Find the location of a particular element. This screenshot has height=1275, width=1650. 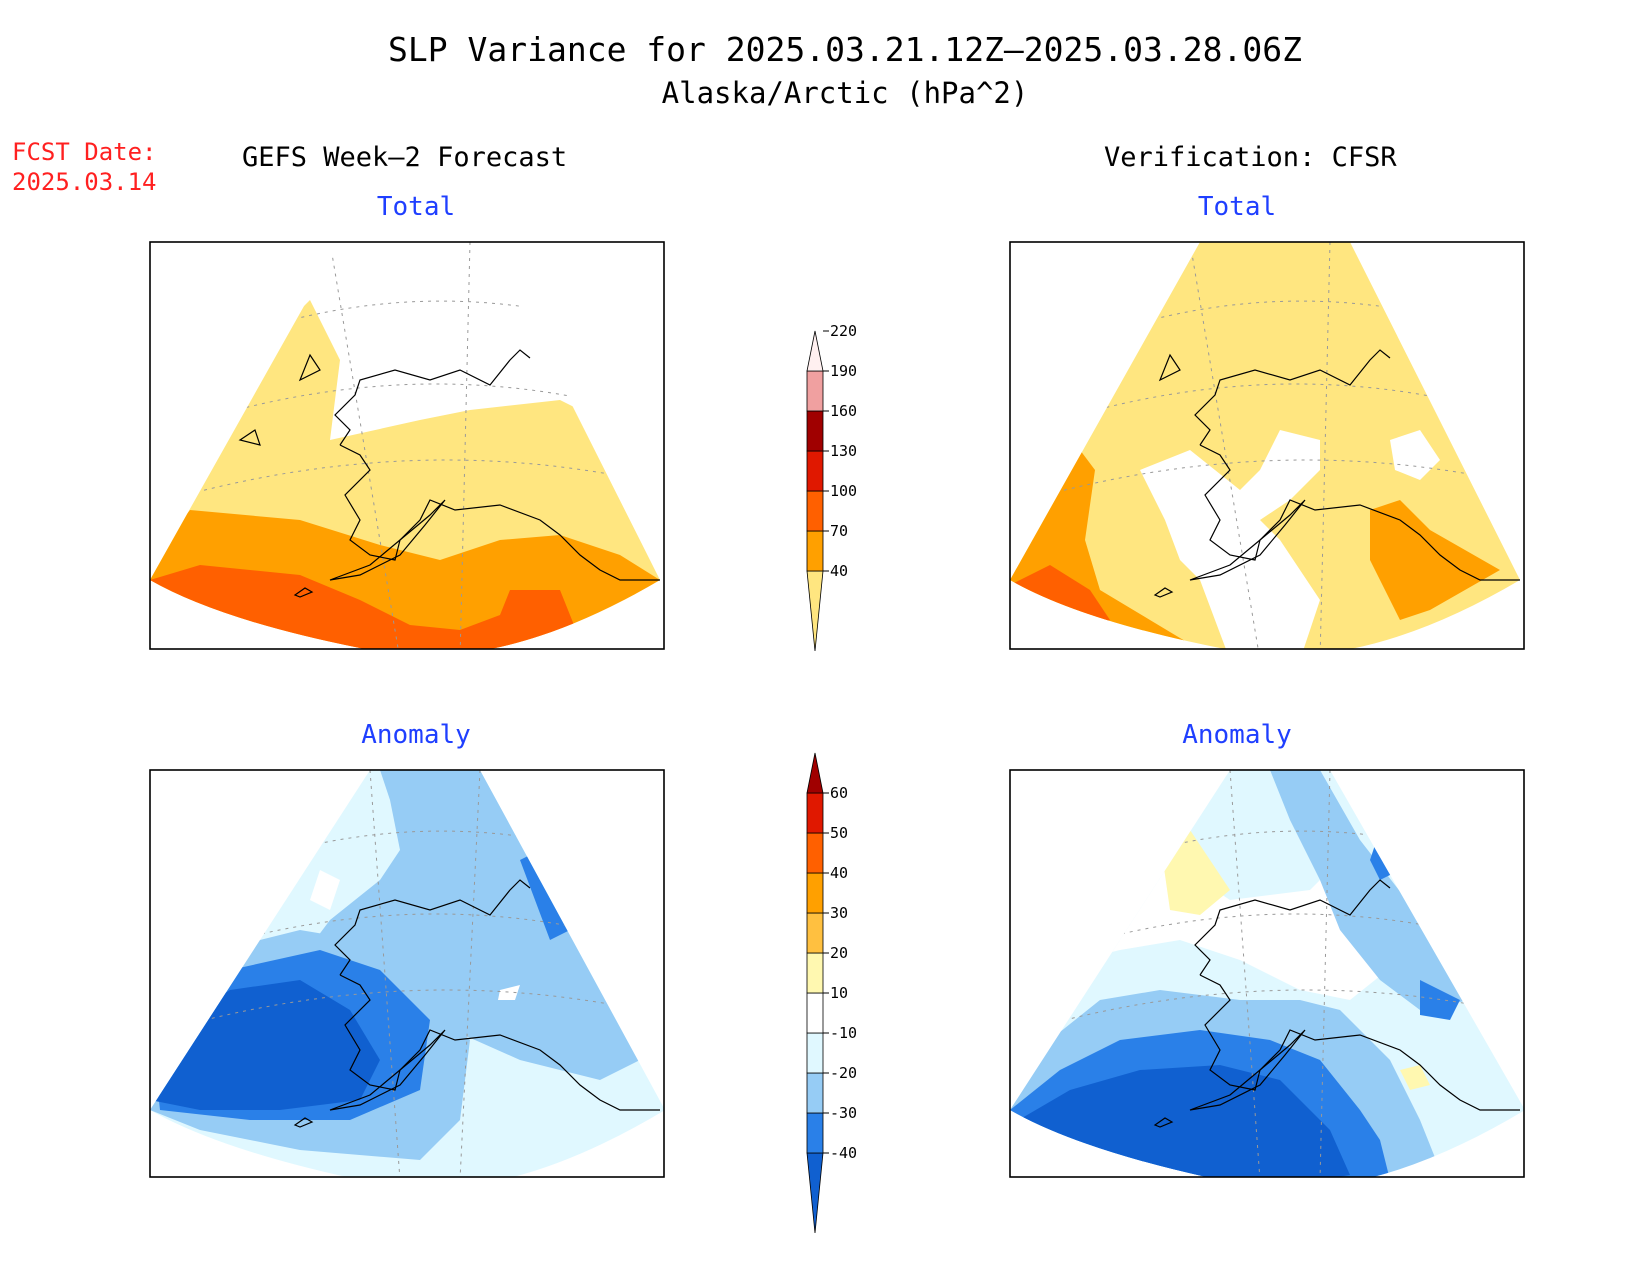

colorbar-tick-label: -30 is located at coordinates (843, 1113).